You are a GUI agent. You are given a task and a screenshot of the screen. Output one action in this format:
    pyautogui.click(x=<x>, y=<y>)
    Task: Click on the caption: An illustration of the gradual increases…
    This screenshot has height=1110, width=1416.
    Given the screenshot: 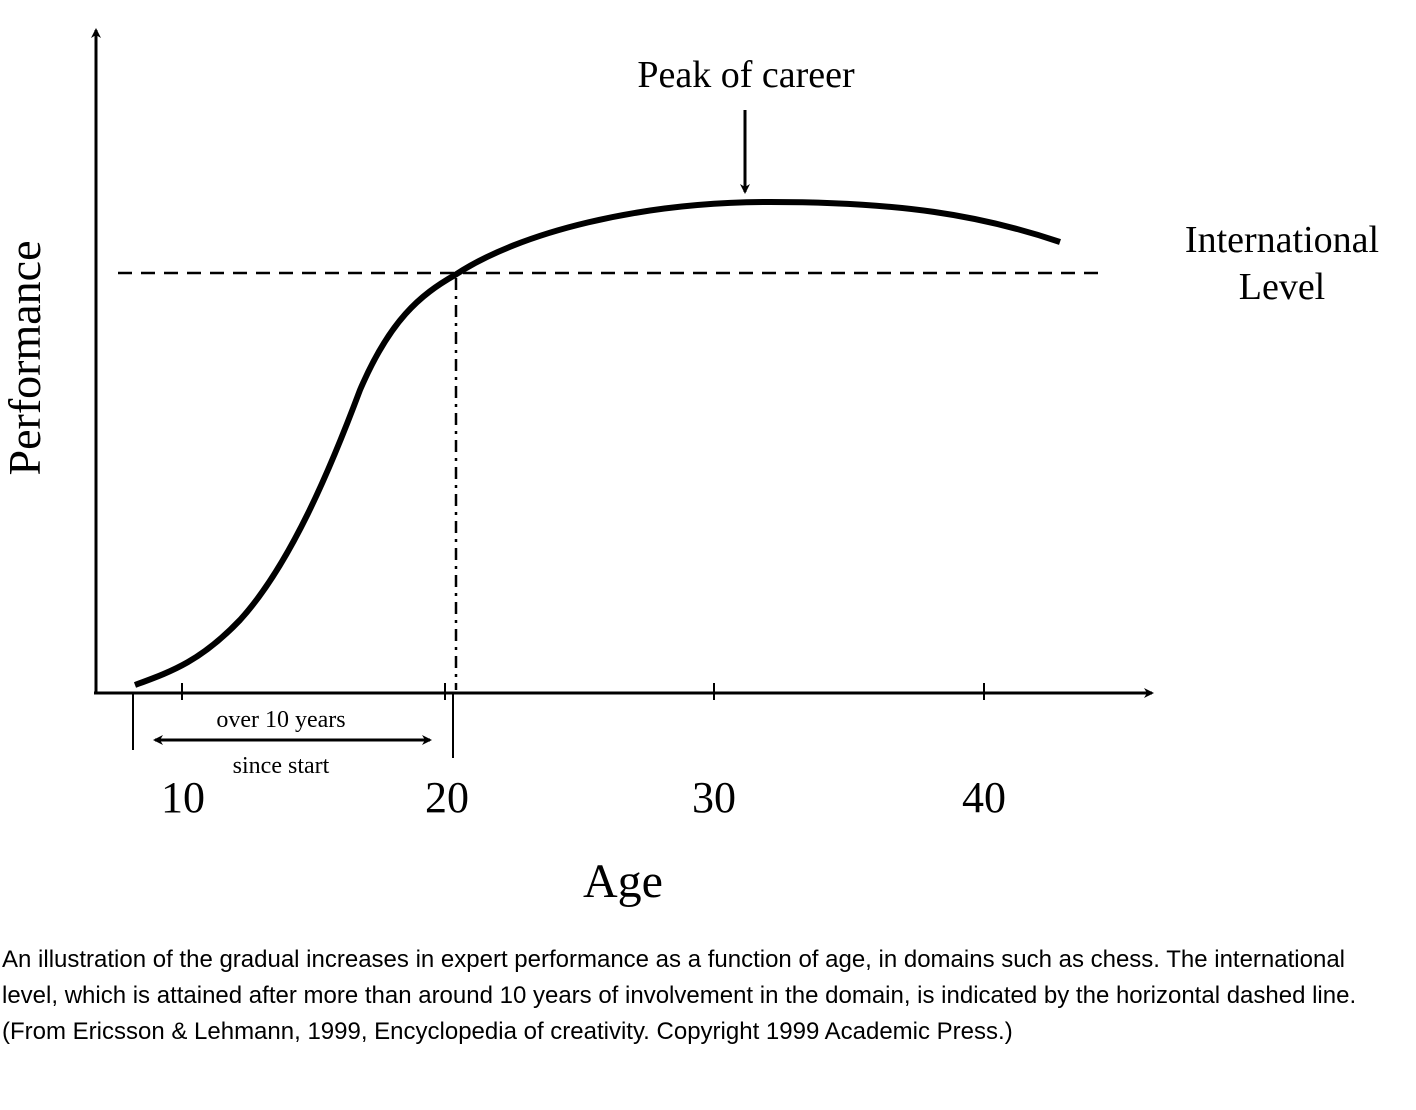 What is the action you would take?
    pyautogui.click(x=679, y=995)
    